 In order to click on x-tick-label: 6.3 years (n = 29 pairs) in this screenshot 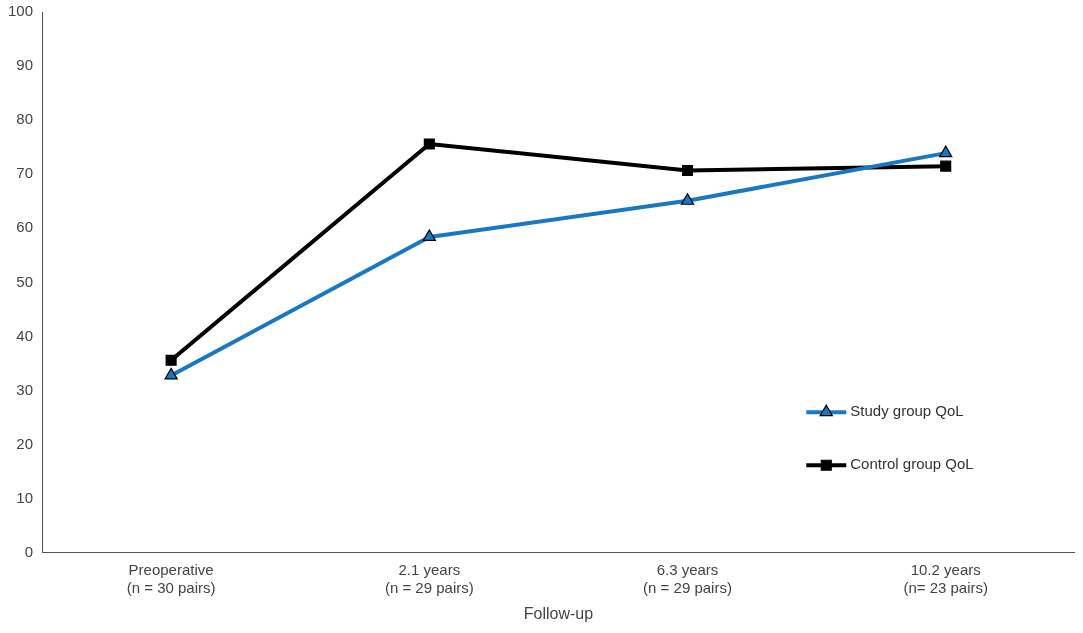, I will do `click(687, 578)`.